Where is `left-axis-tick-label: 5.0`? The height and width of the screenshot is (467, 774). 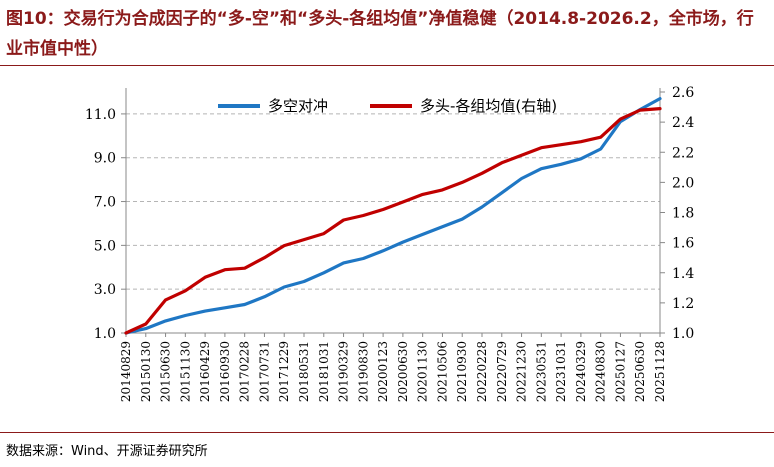 left-axis-tick-label: 5.0 is located at coordinates (105, 246).